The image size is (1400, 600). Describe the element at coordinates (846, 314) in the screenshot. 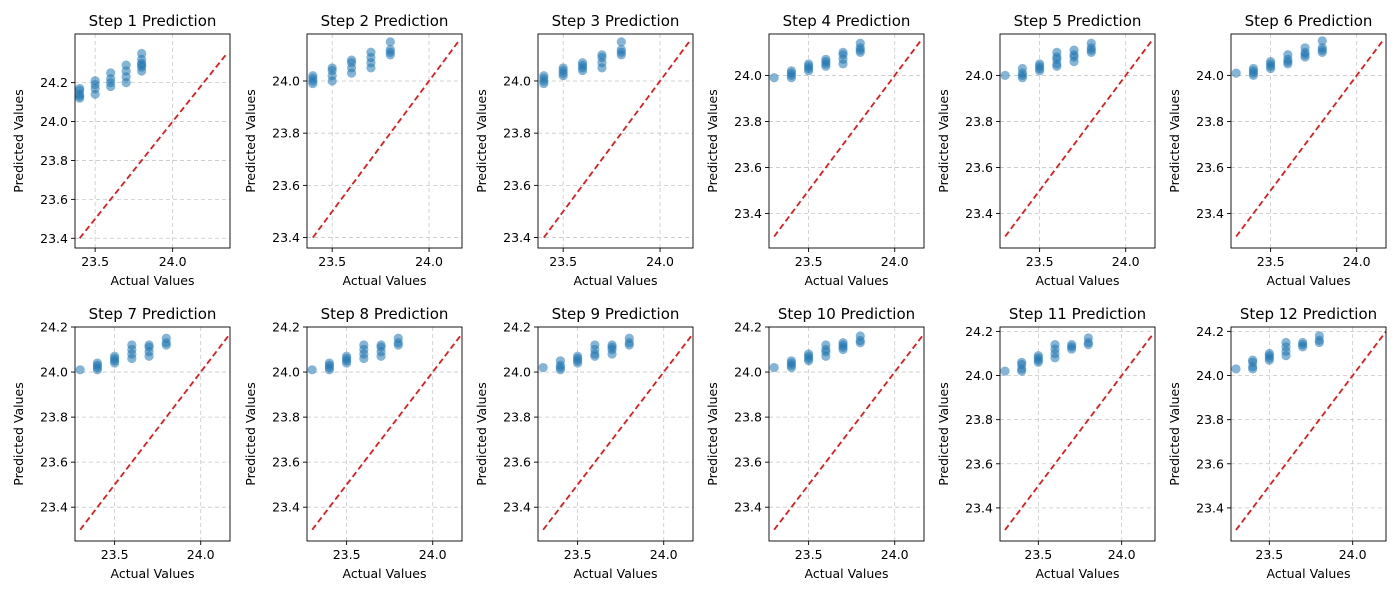

I see `subplot-title: Step 10 Prediction` at that location.